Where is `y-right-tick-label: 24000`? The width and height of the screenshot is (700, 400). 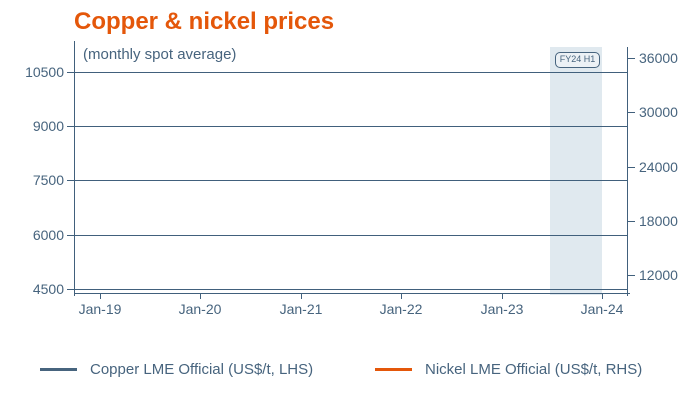
y-right-tick-label: 24000 is located at coordinates (658, 167).